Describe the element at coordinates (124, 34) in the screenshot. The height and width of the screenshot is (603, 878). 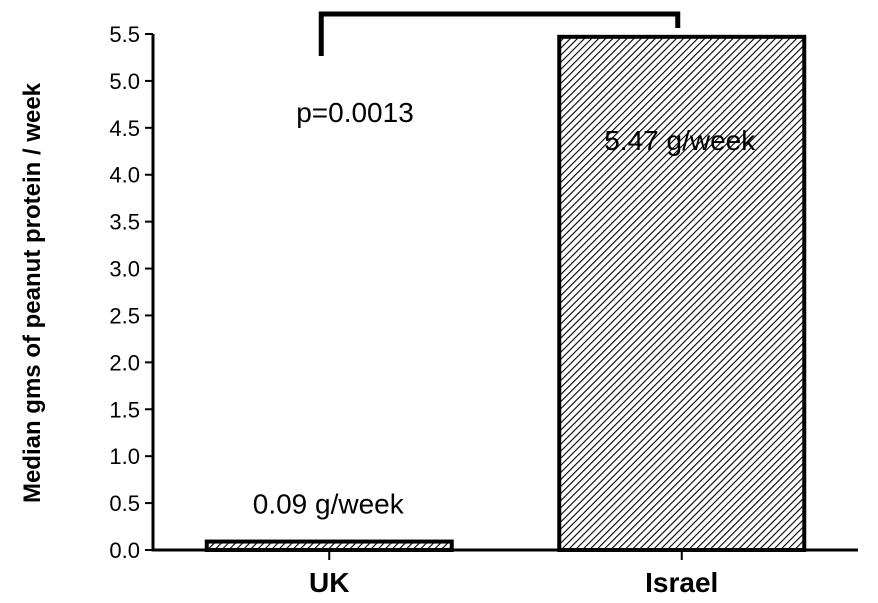
I see `y-tick-label: 5.5` at that location.